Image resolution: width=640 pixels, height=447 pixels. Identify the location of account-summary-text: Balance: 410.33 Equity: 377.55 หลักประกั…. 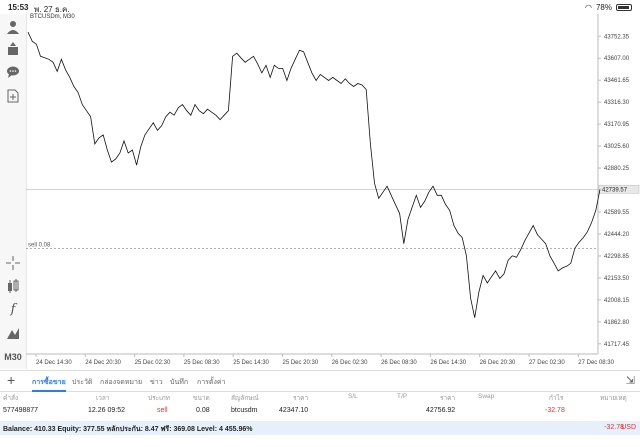
(128, 429).